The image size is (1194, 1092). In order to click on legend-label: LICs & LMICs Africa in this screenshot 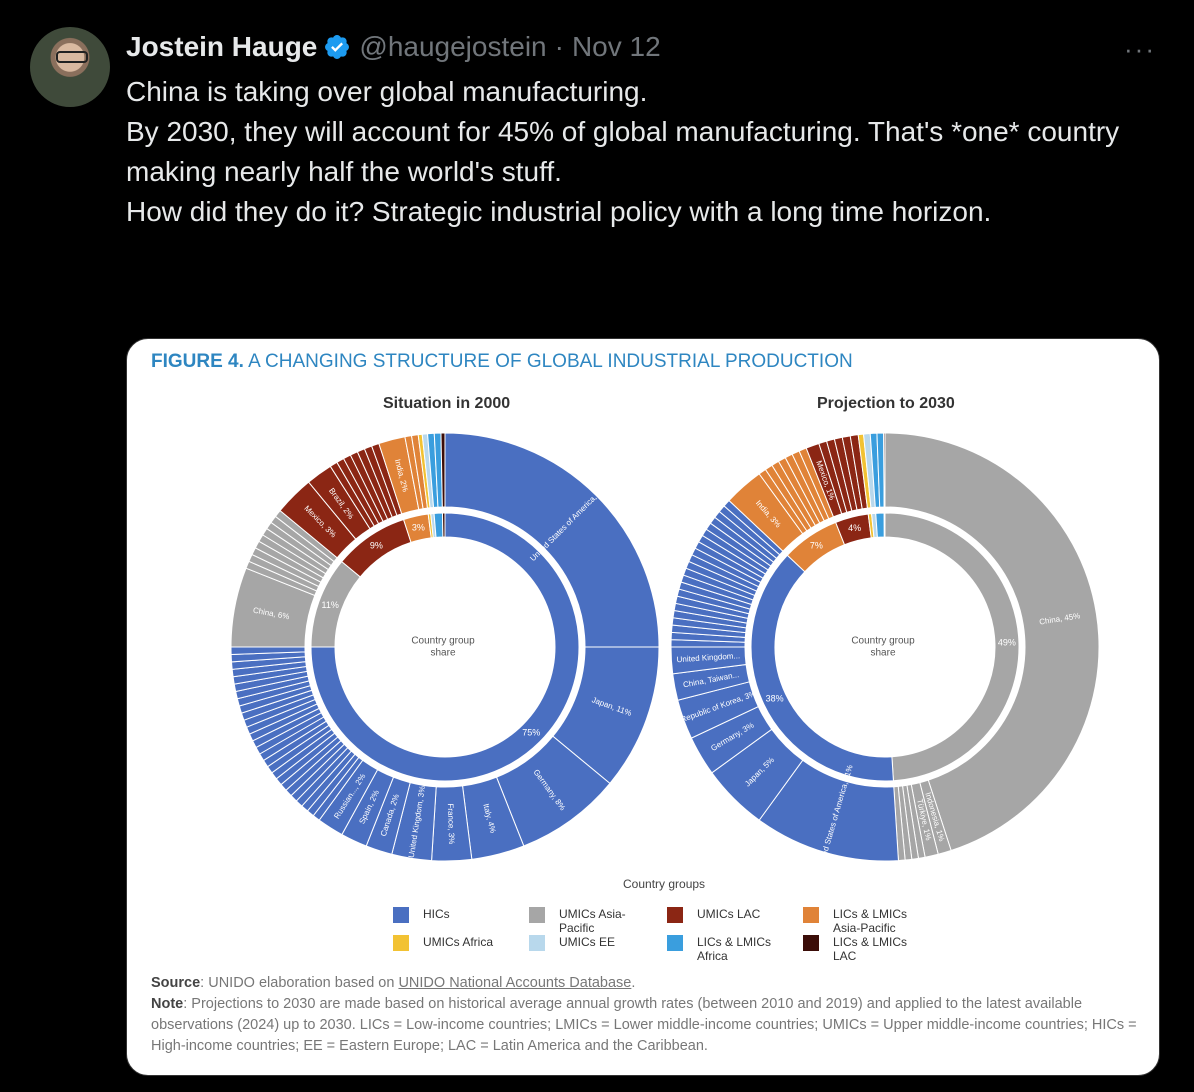, I will do `click(734, 949)`.